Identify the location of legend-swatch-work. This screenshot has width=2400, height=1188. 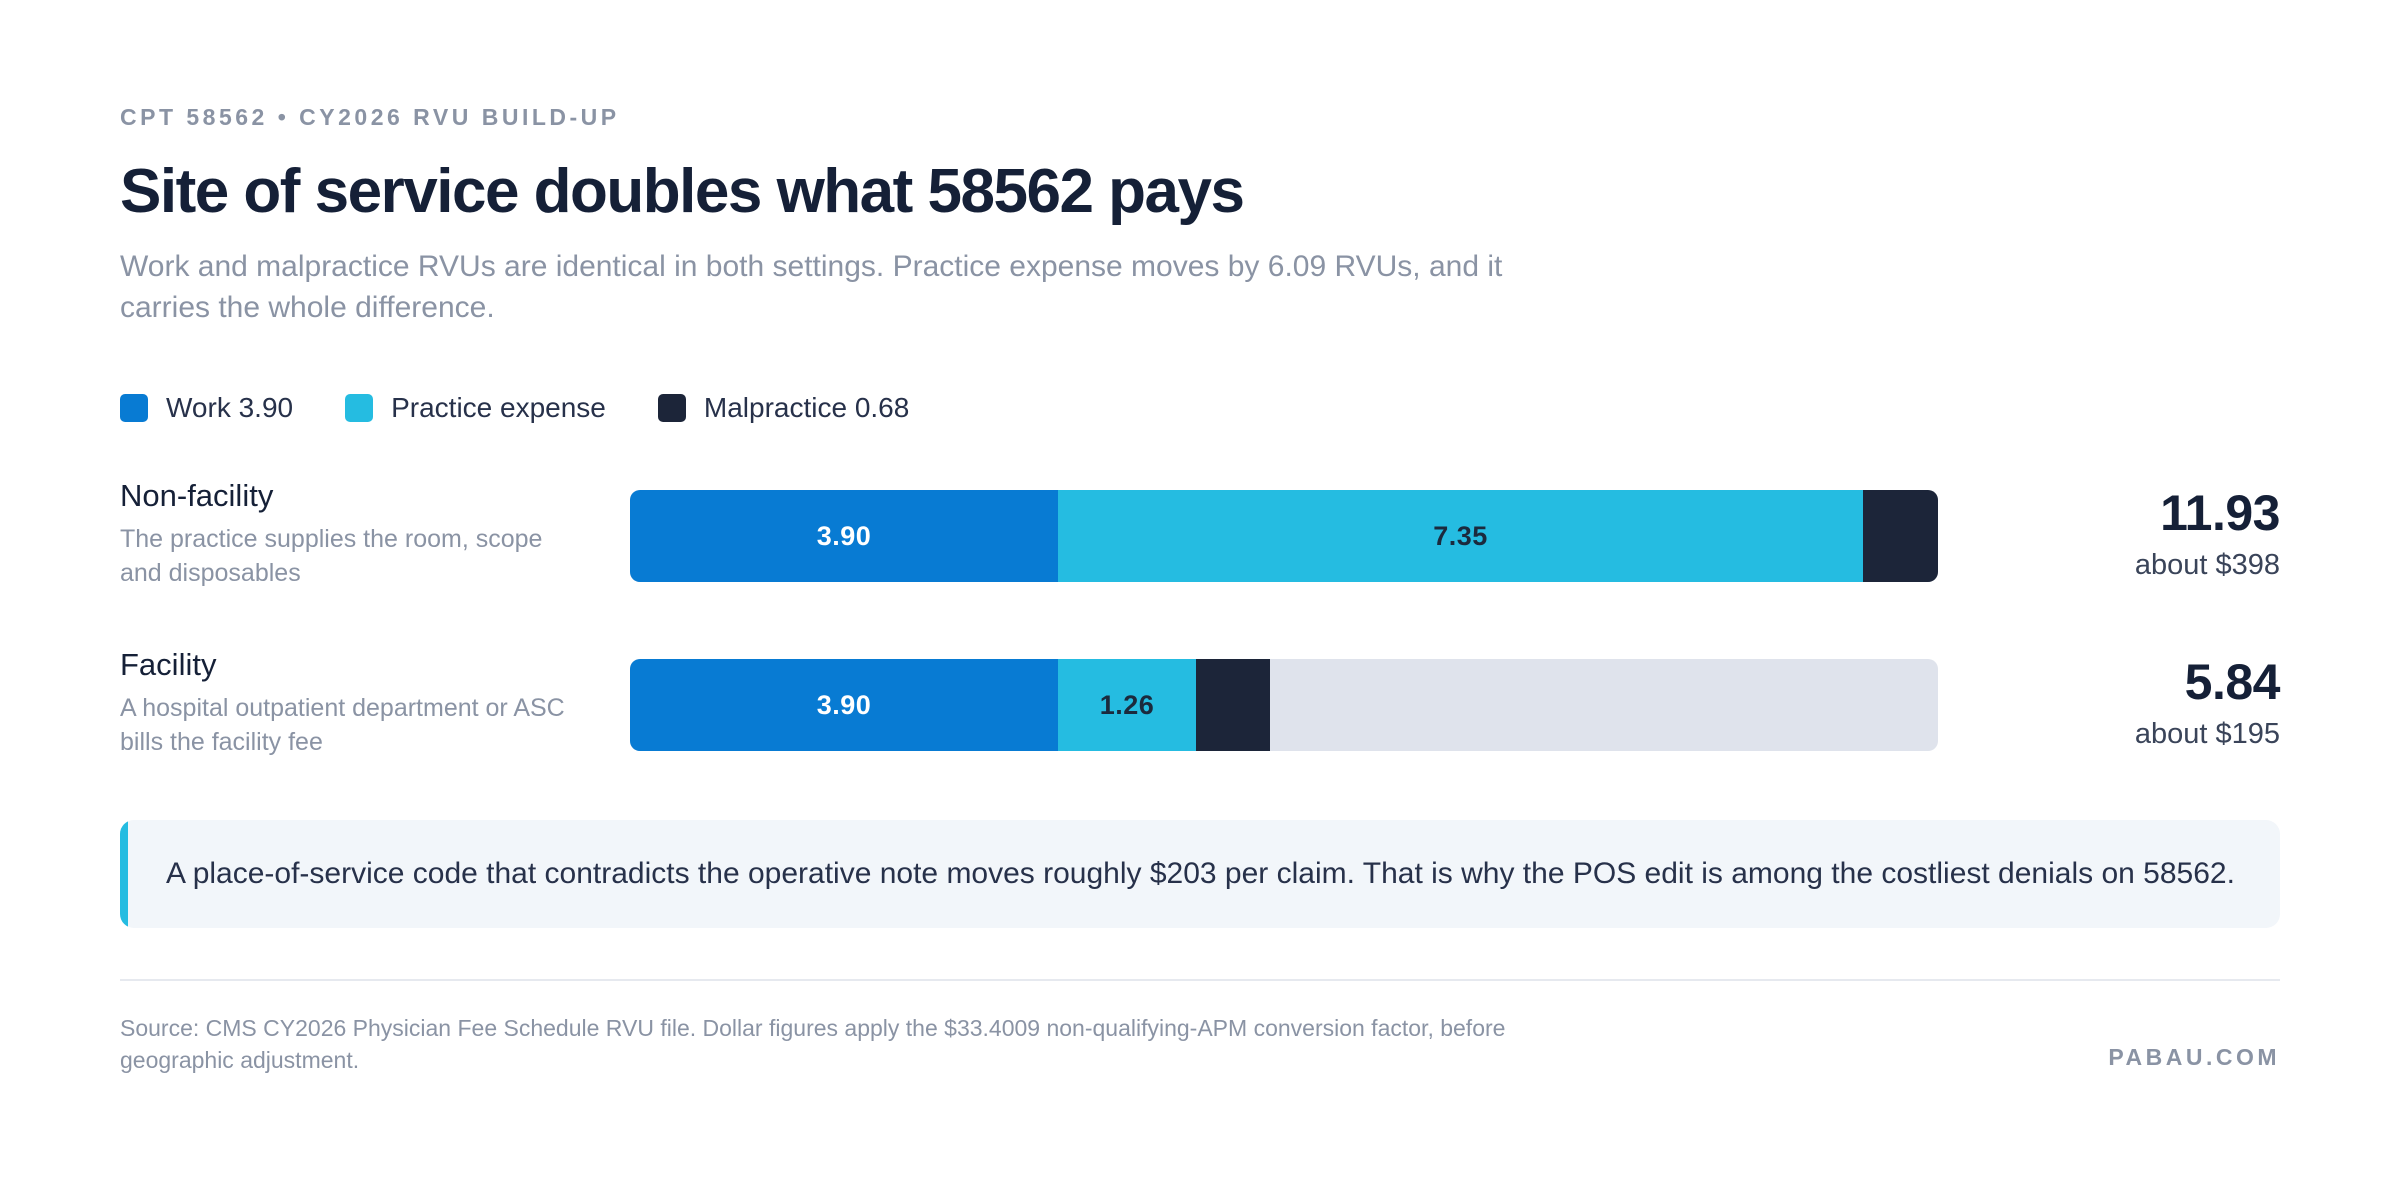
(134, 408).